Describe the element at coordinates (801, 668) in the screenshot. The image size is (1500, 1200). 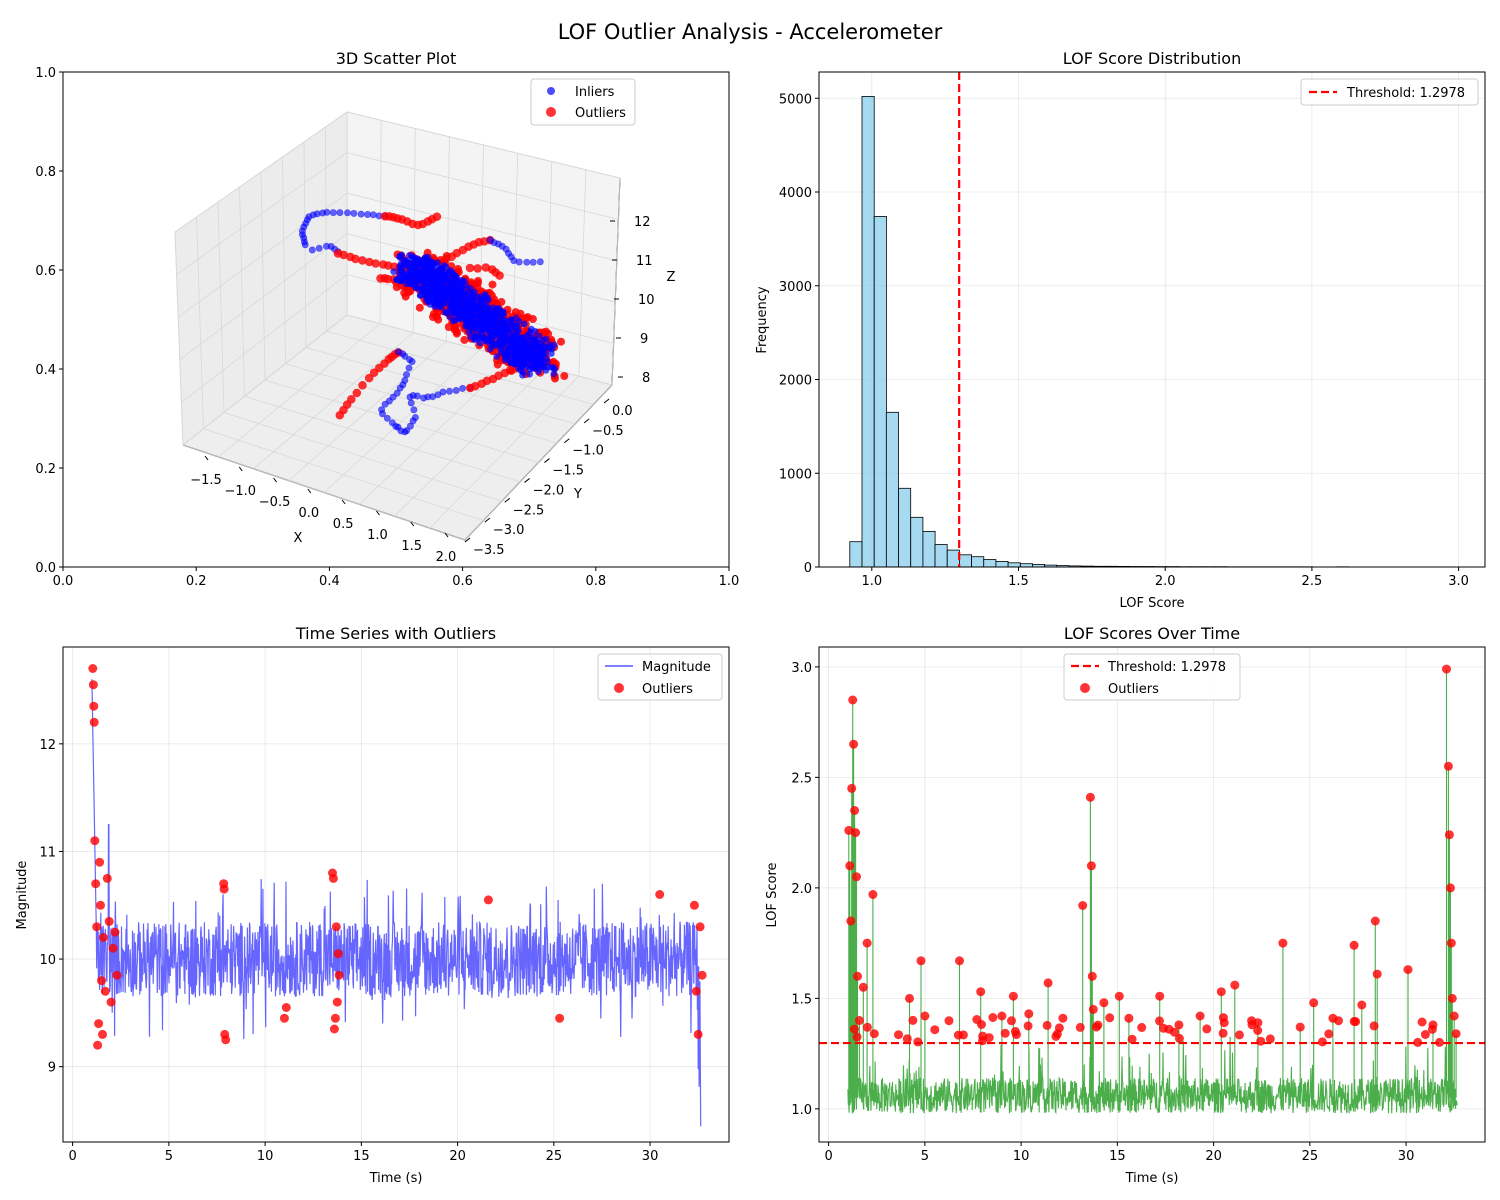
I see `ytick-label: 3.0` at that location.